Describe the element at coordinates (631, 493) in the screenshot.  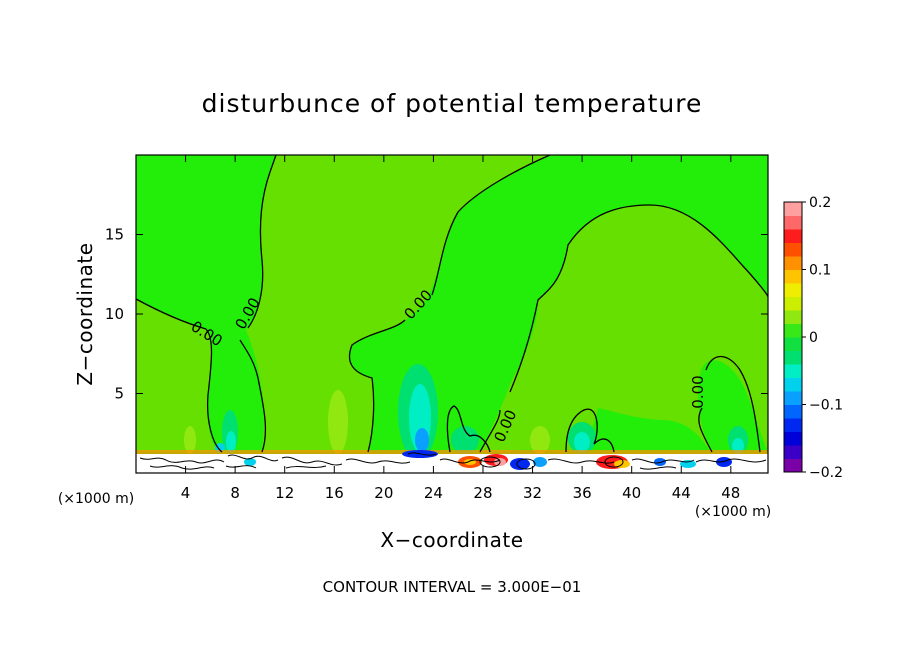
I see `x-tick-label: 40` at that location.